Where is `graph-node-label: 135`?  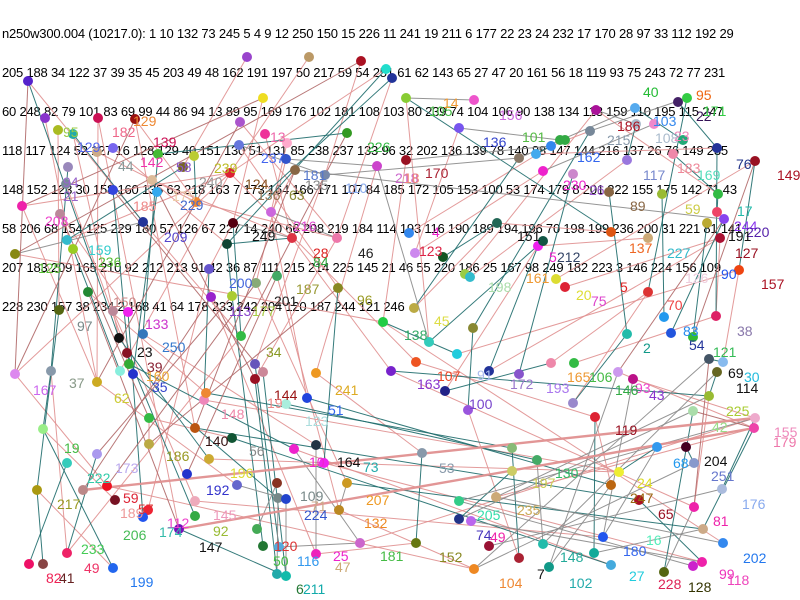
graph-node-label: 135 is located at coordinates (317, 185).